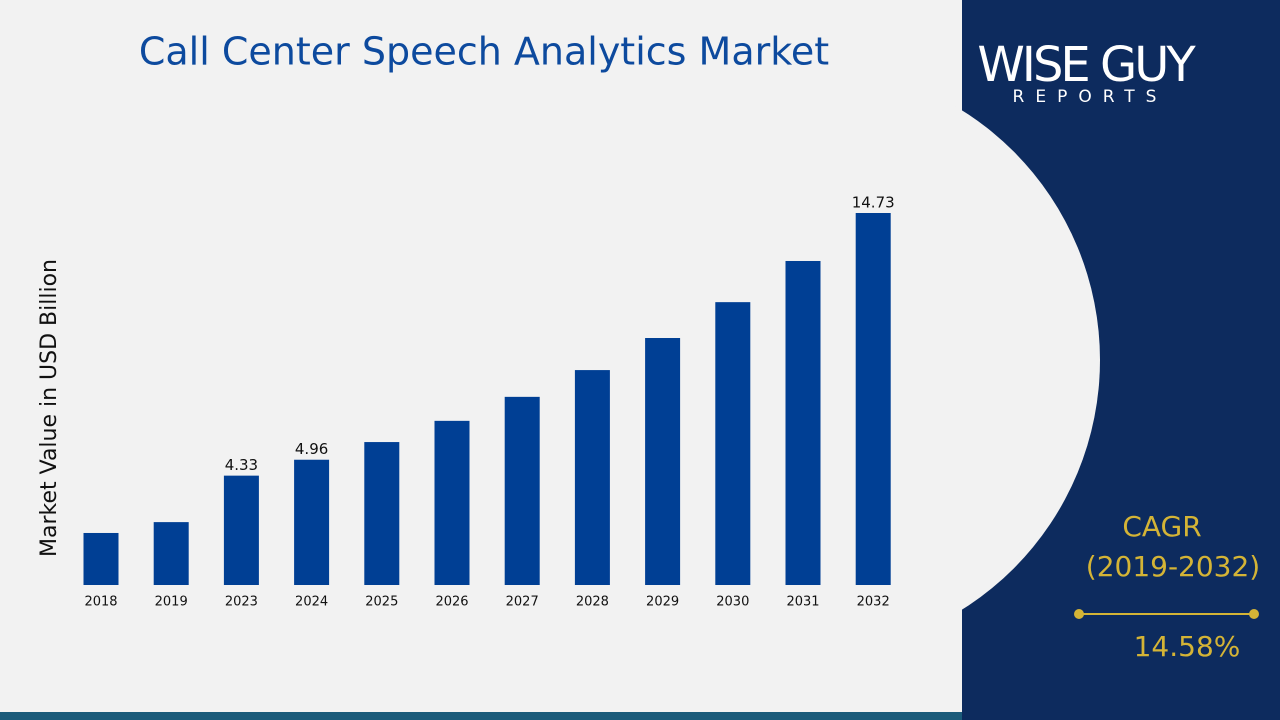 The width and height of the screenshot is (1280, 720). I want to click on cagr-period: (2019-2032), so click(1173, 566).